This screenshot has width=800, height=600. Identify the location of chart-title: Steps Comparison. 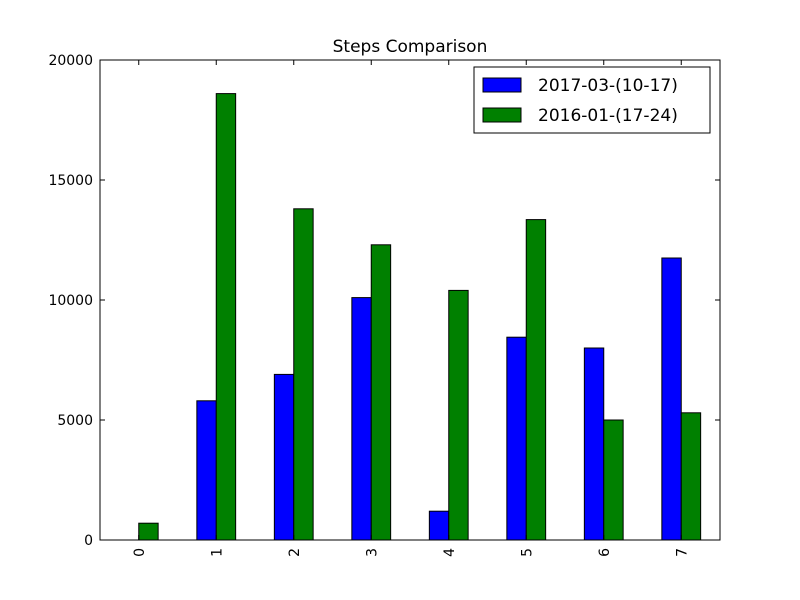
(410, 47).